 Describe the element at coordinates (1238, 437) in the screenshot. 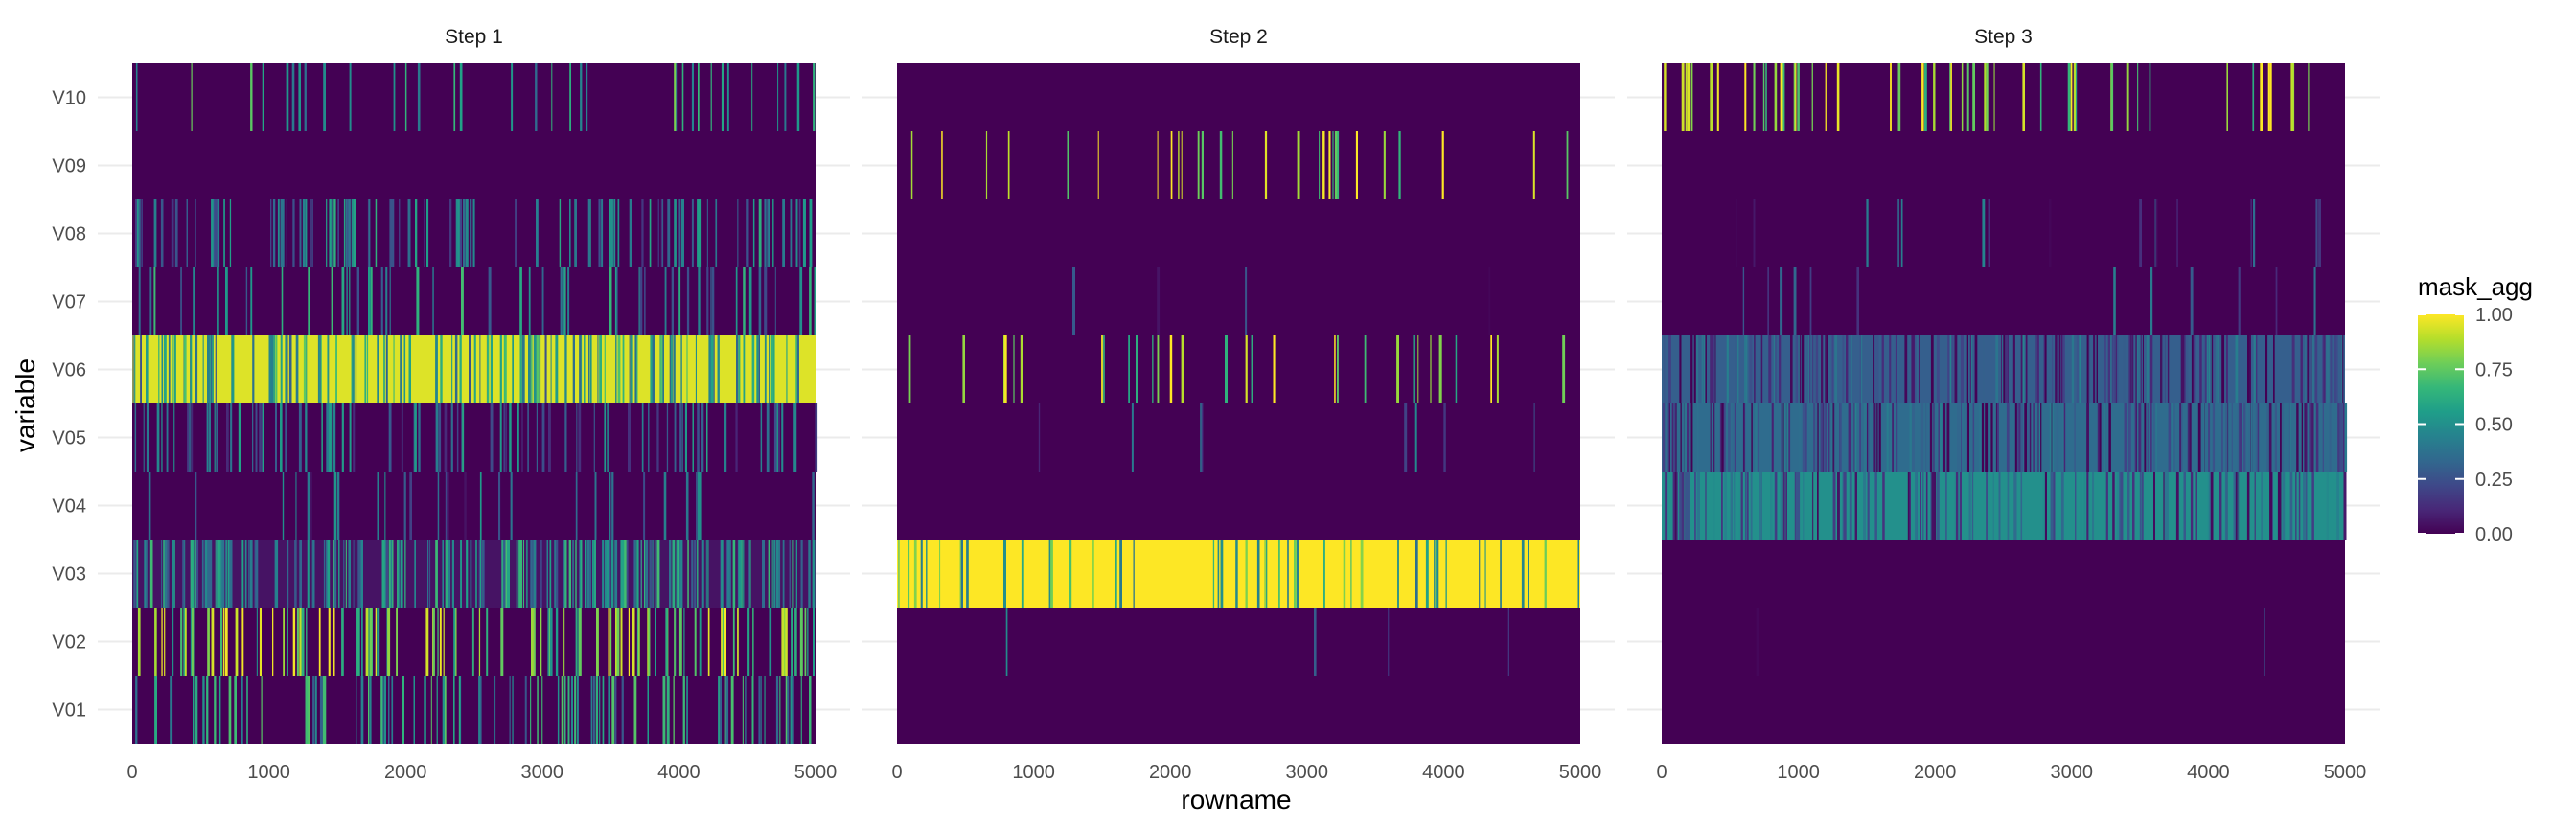

I see `heatmap-tile` at that location.